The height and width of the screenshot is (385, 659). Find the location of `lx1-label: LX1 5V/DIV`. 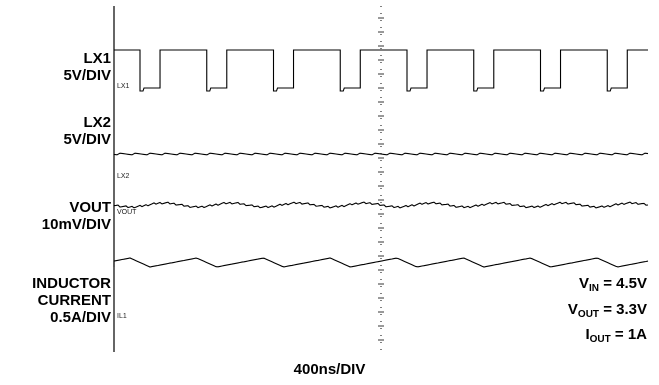

lx1-label: LX1 5V/DIV is located at coordinates (87, 67).